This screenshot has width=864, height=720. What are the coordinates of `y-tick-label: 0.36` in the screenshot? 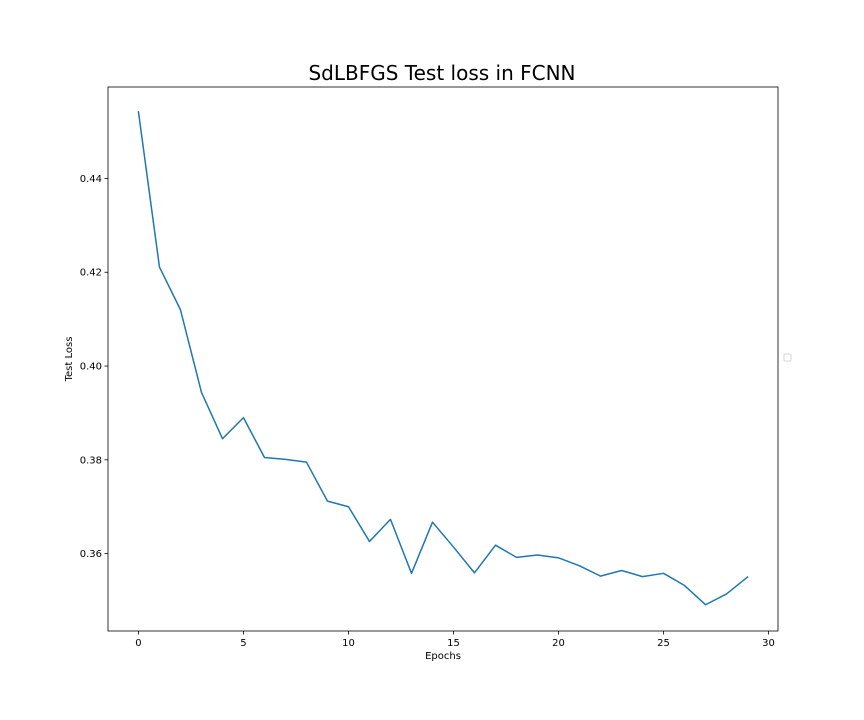 It's located at (91, 554).